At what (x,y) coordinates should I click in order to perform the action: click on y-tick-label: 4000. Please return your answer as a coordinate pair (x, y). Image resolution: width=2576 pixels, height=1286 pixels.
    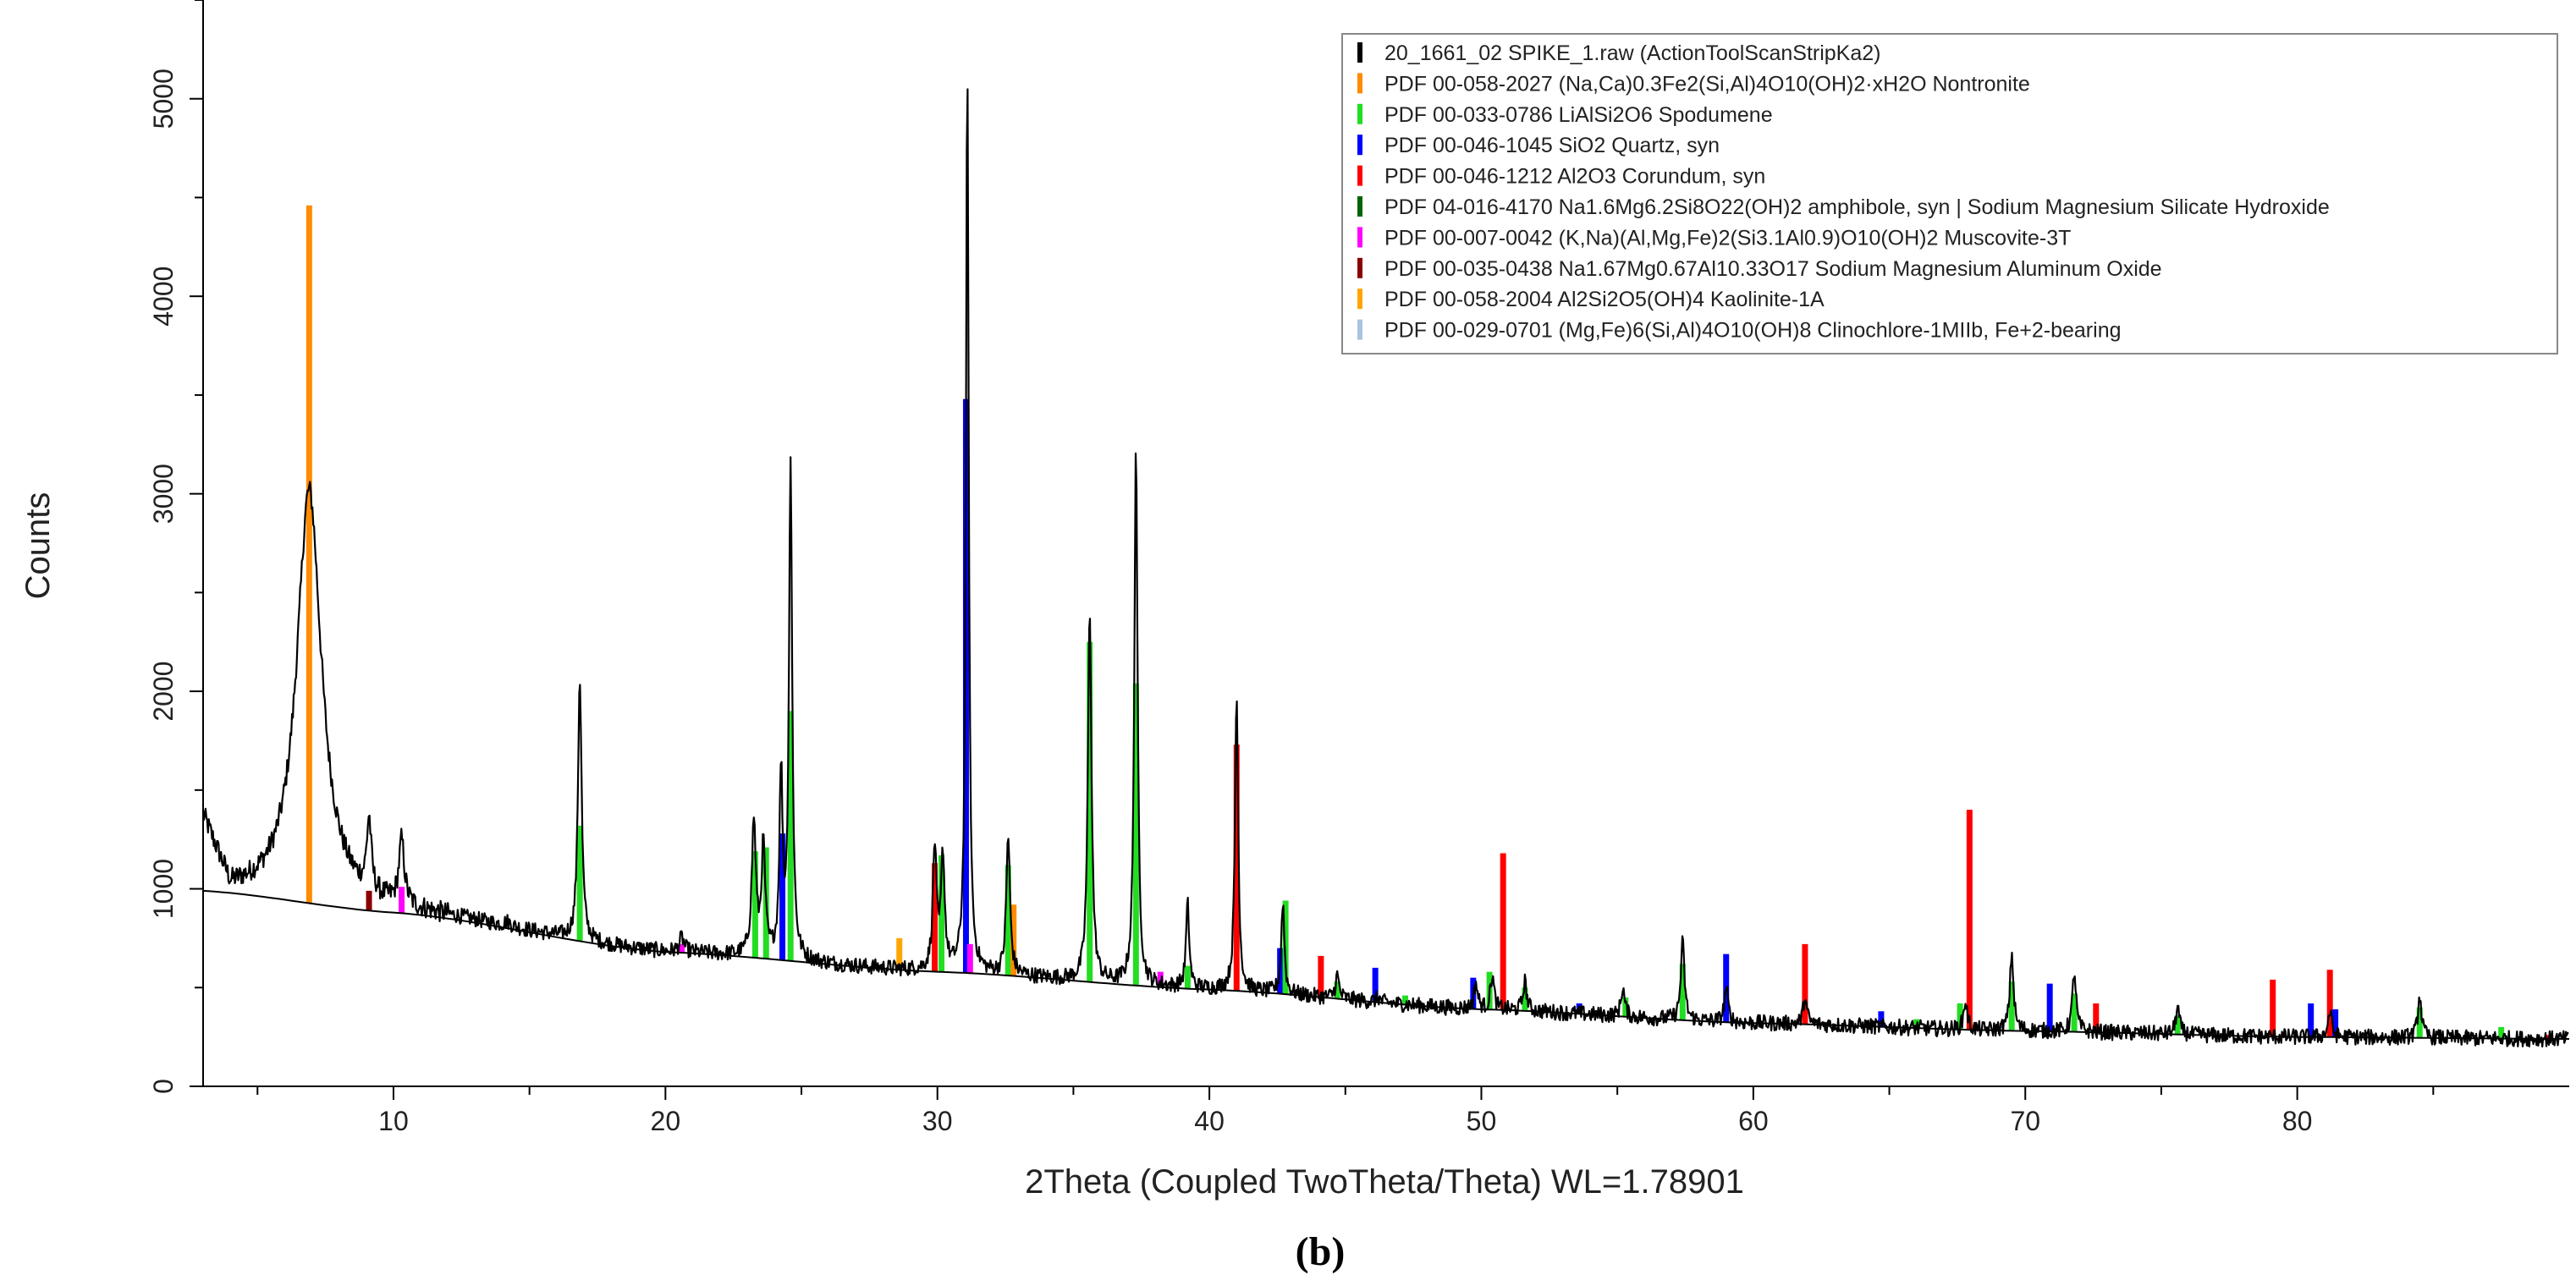
    Looking at the image, I should click on (163, 297).